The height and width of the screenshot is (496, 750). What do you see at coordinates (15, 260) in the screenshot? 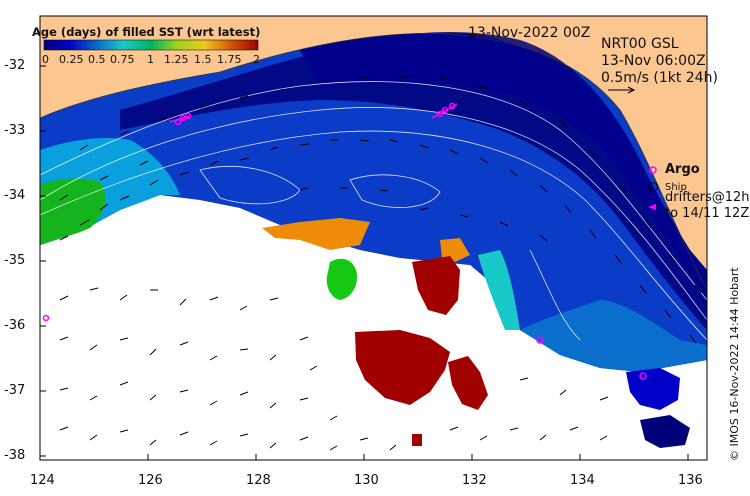
I see `y-tick-label: -35` at bounding box center [15, 260].